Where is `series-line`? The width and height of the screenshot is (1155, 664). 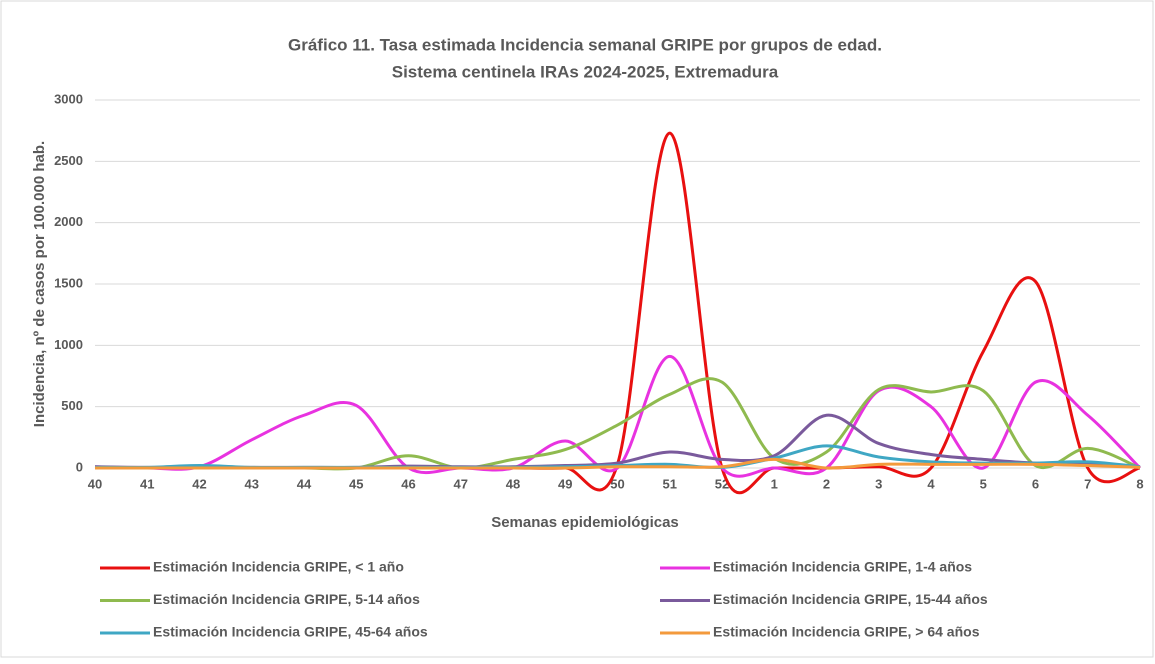 series-line is located at coordinates (618, 463).